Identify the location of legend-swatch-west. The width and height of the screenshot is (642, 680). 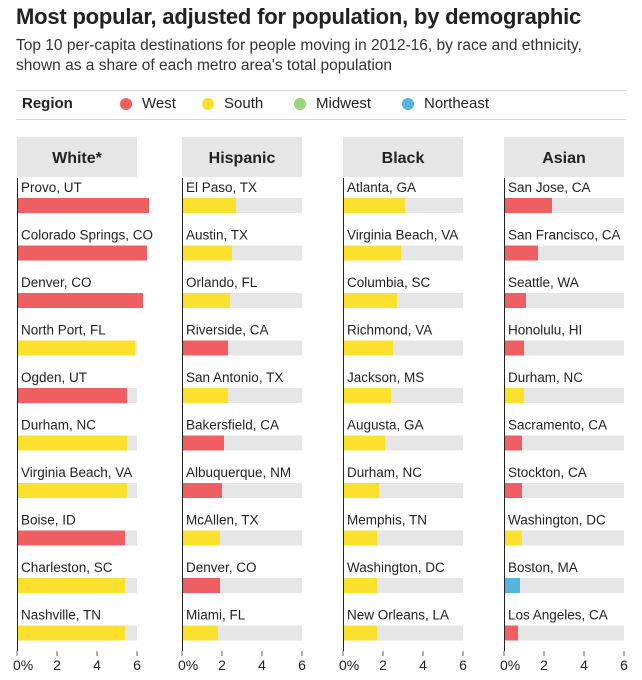
(126, 103).